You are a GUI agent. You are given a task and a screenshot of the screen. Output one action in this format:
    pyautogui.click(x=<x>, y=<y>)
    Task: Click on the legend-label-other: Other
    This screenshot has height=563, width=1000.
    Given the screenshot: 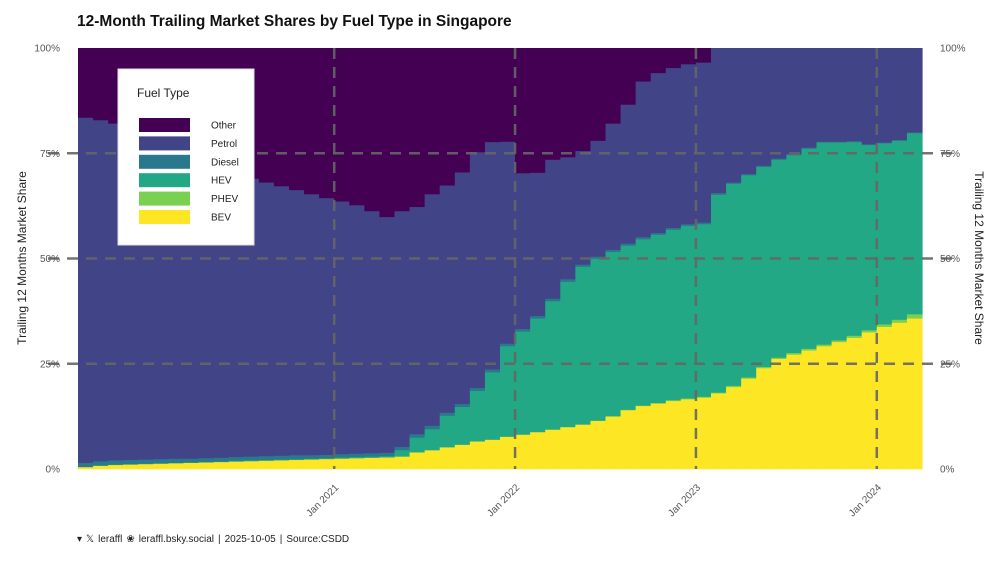 What is the action you would take?
    pyautogui.click(x=224, y=126)
    